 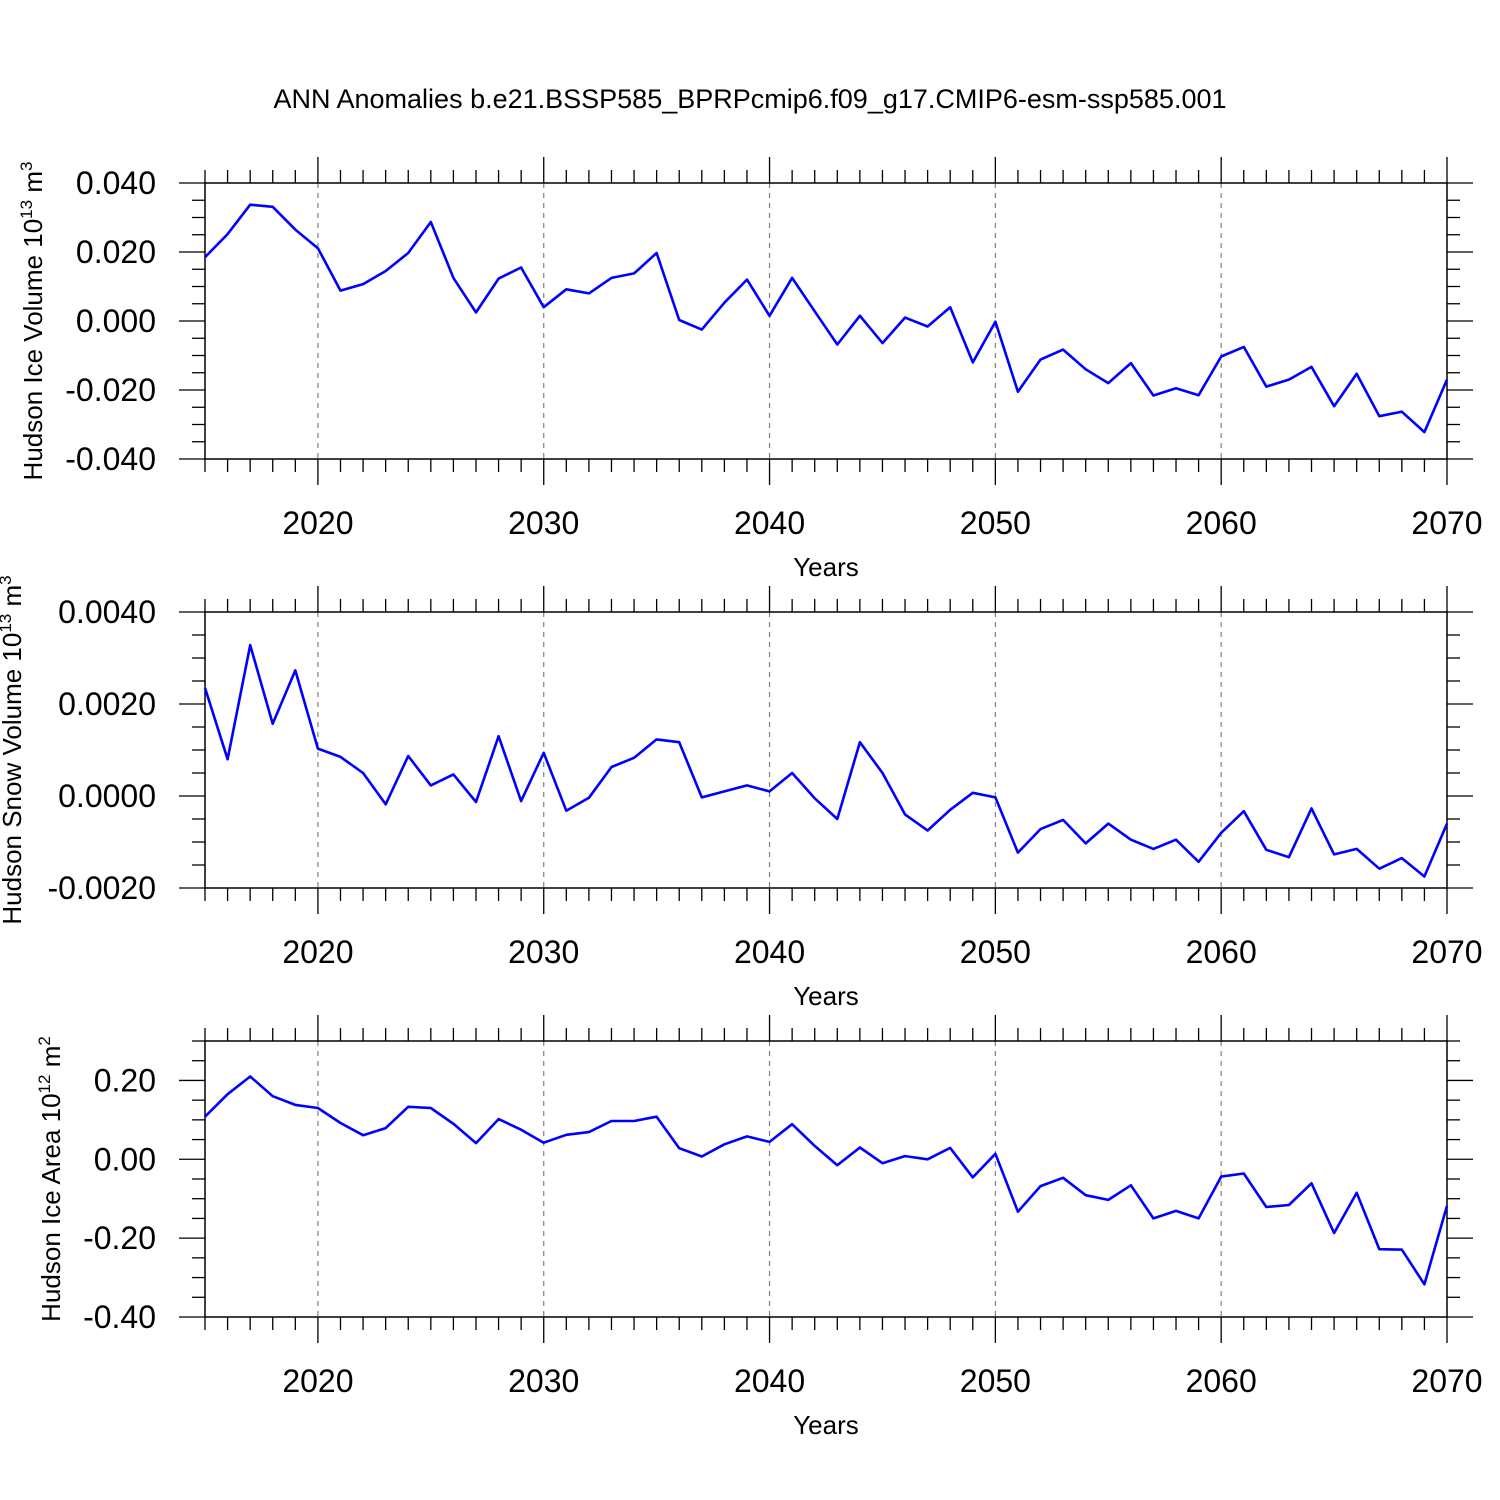 I want to click on y-tick-label: -0.040, so click(x=110, y=459).